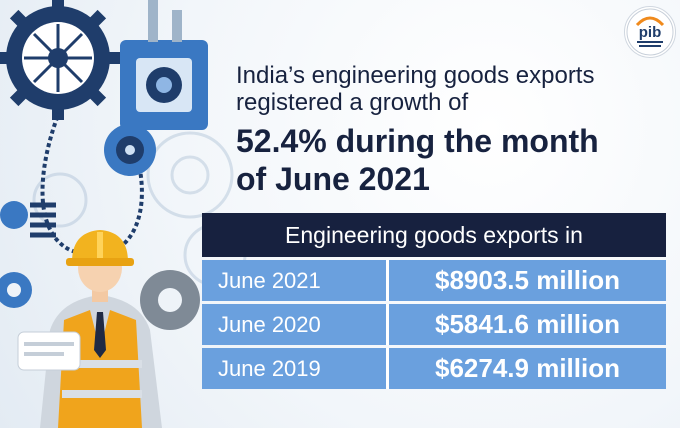 This screenshot has height=428, width=680. What do you see at coordinates (16, 254) in the screenshot?
I see `small-gear-icon` at bounding box center [16, 254].